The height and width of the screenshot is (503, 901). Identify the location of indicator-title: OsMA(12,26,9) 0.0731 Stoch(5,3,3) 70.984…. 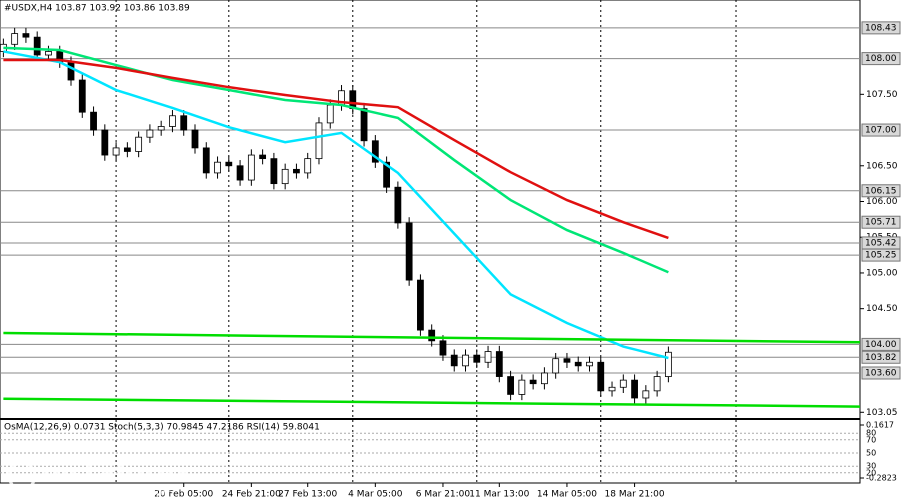
(162, 428).